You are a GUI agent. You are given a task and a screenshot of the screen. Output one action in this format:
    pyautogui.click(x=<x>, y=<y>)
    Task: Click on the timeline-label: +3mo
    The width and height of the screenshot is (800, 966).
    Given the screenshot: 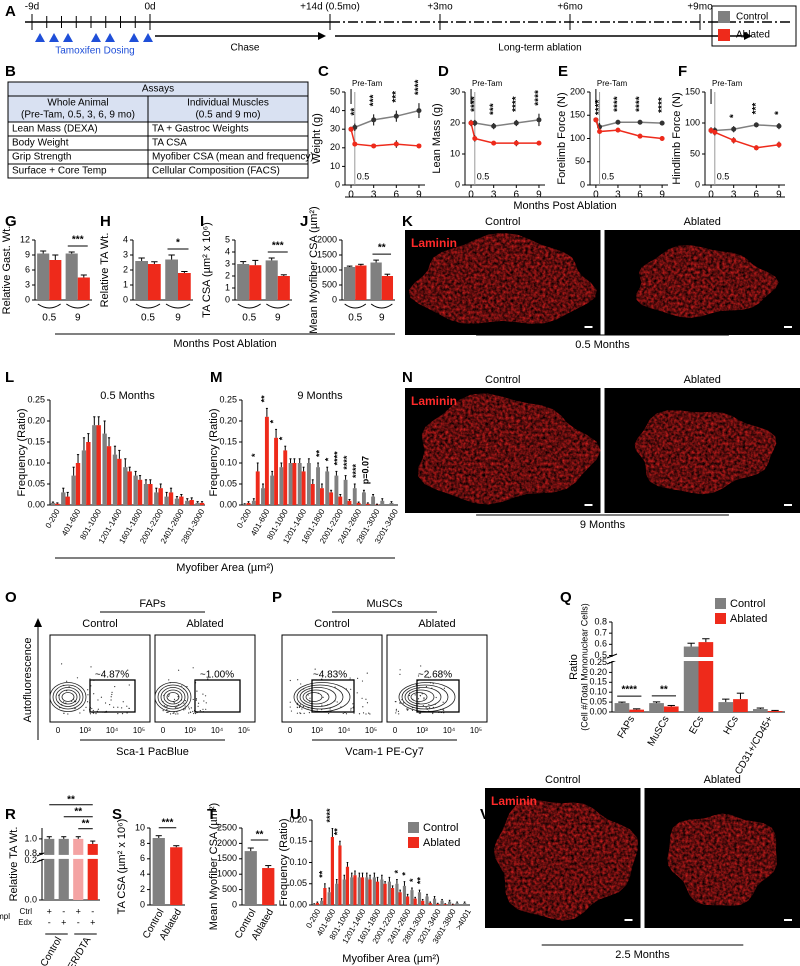 What is the action you would take?
    pyautogui.click(x=440, y=7)
    